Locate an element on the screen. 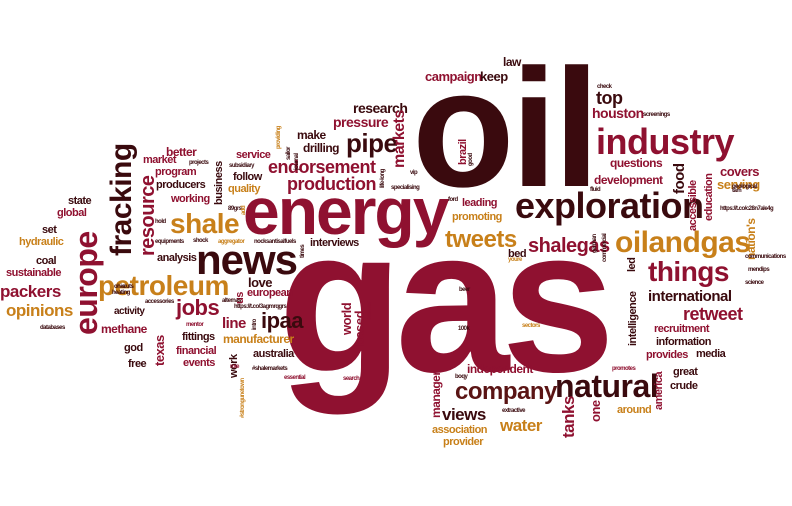 This screenshot has height=506, width=792. word-methane: methane is located at coordinates (124, 329).